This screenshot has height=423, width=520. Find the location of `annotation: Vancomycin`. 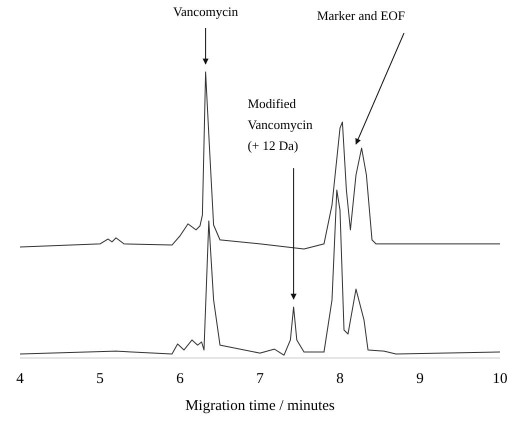

annotation: Vancomycin is located at coordinates (206, 11).